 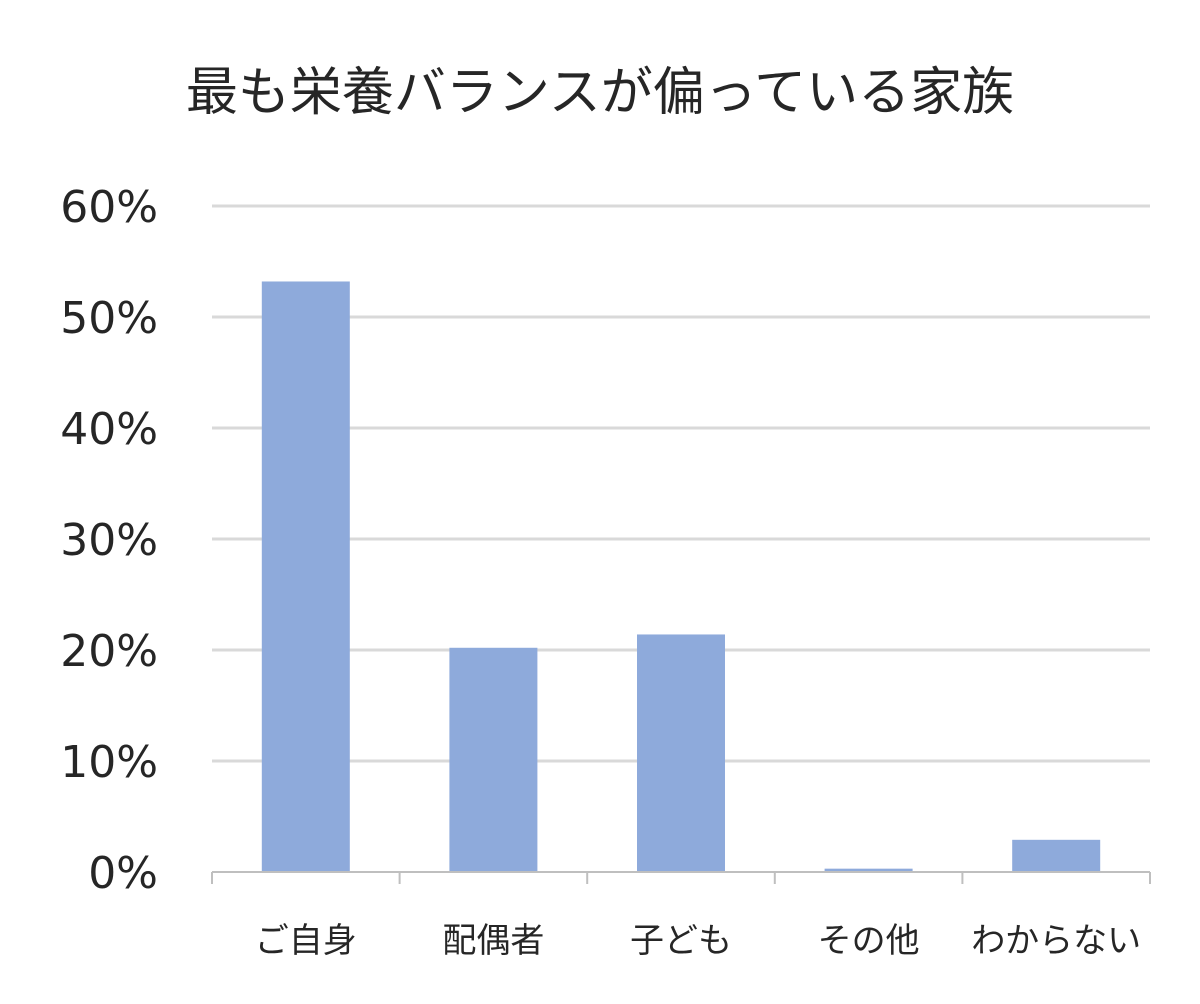 What do you see at coordinates (109, 651) in the screenshot?
I see `y-tick-label: 20%` at bounding box center [109, 651].